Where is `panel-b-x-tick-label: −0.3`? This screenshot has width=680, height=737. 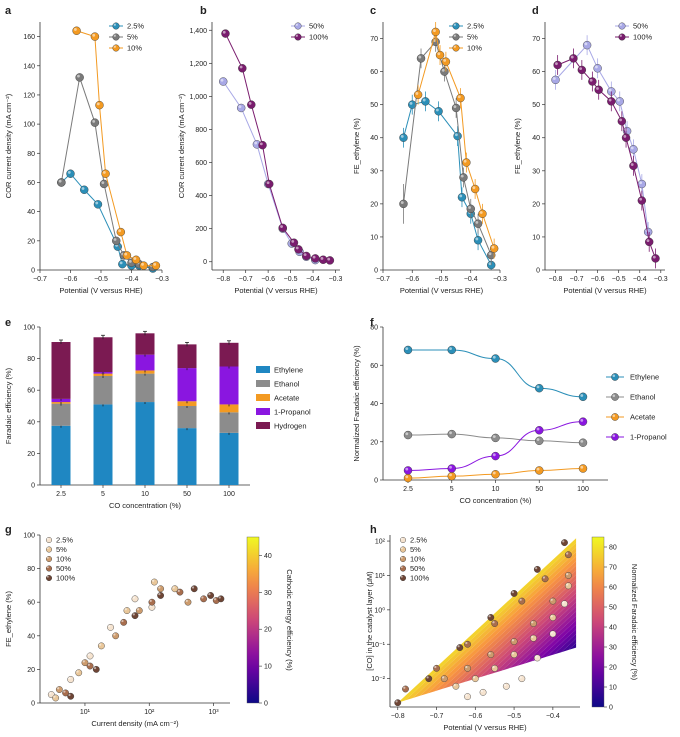 panel-b-x-tick-label: −0.3 is located at coordinates (336, 279).